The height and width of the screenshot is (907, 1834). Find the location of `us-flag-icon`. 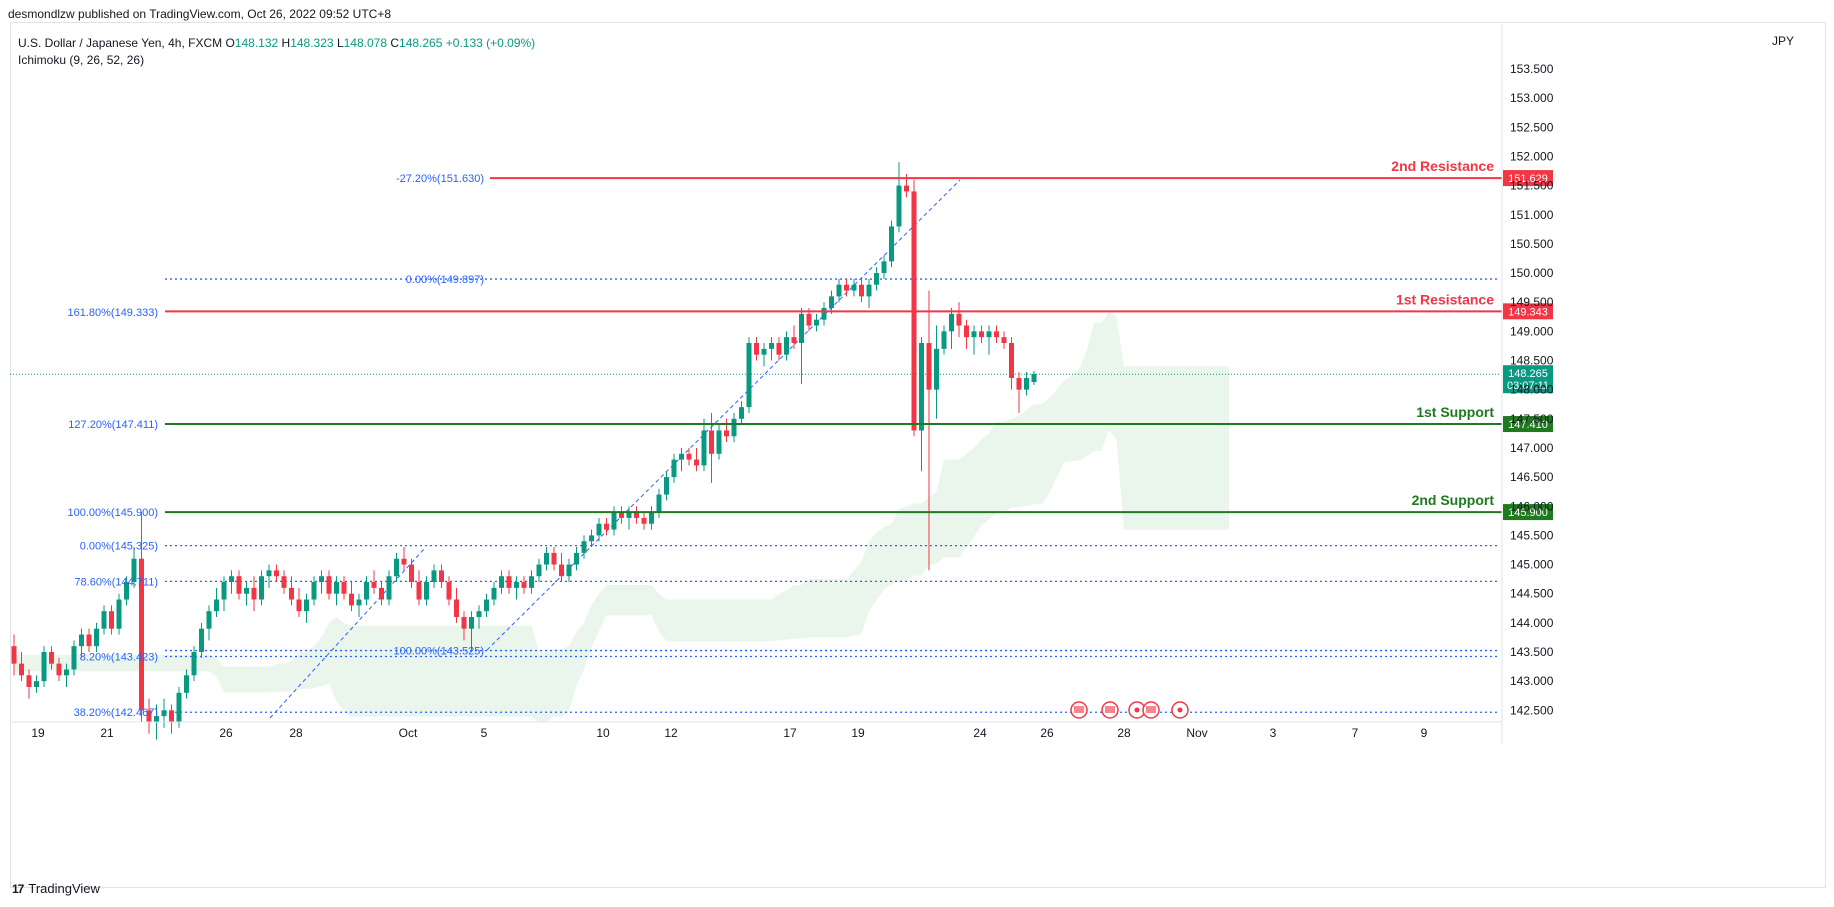

us-flag-icon is located at coordinates (1151, 709).